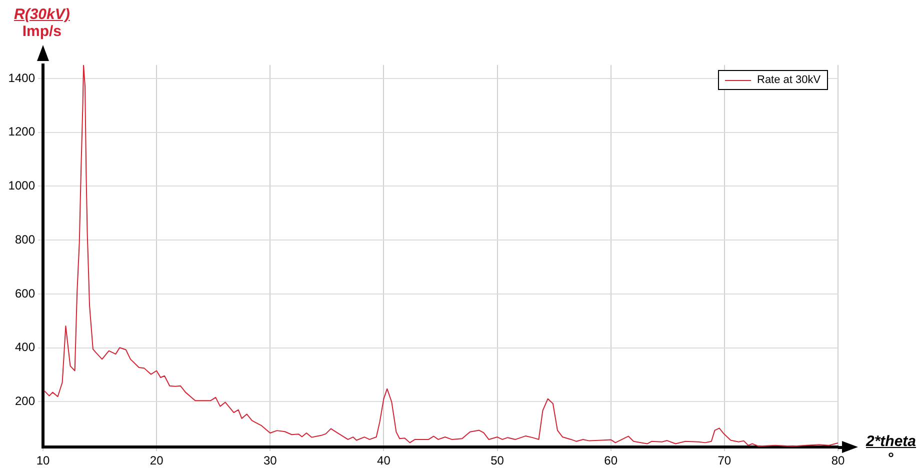  Describe the element at coordinates (22, 77) in the screenshot. I see `y-tick-label: 1400` at that location.